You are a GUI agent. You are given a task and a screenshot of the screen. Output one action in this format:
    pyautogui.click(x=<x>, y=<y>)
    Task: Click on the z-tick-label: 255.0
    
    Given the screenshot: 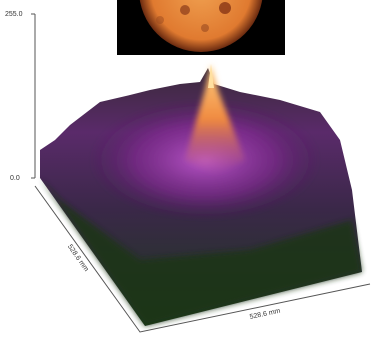 What is the action you would take?
    pyautogui.click(x=14, y=14)
    